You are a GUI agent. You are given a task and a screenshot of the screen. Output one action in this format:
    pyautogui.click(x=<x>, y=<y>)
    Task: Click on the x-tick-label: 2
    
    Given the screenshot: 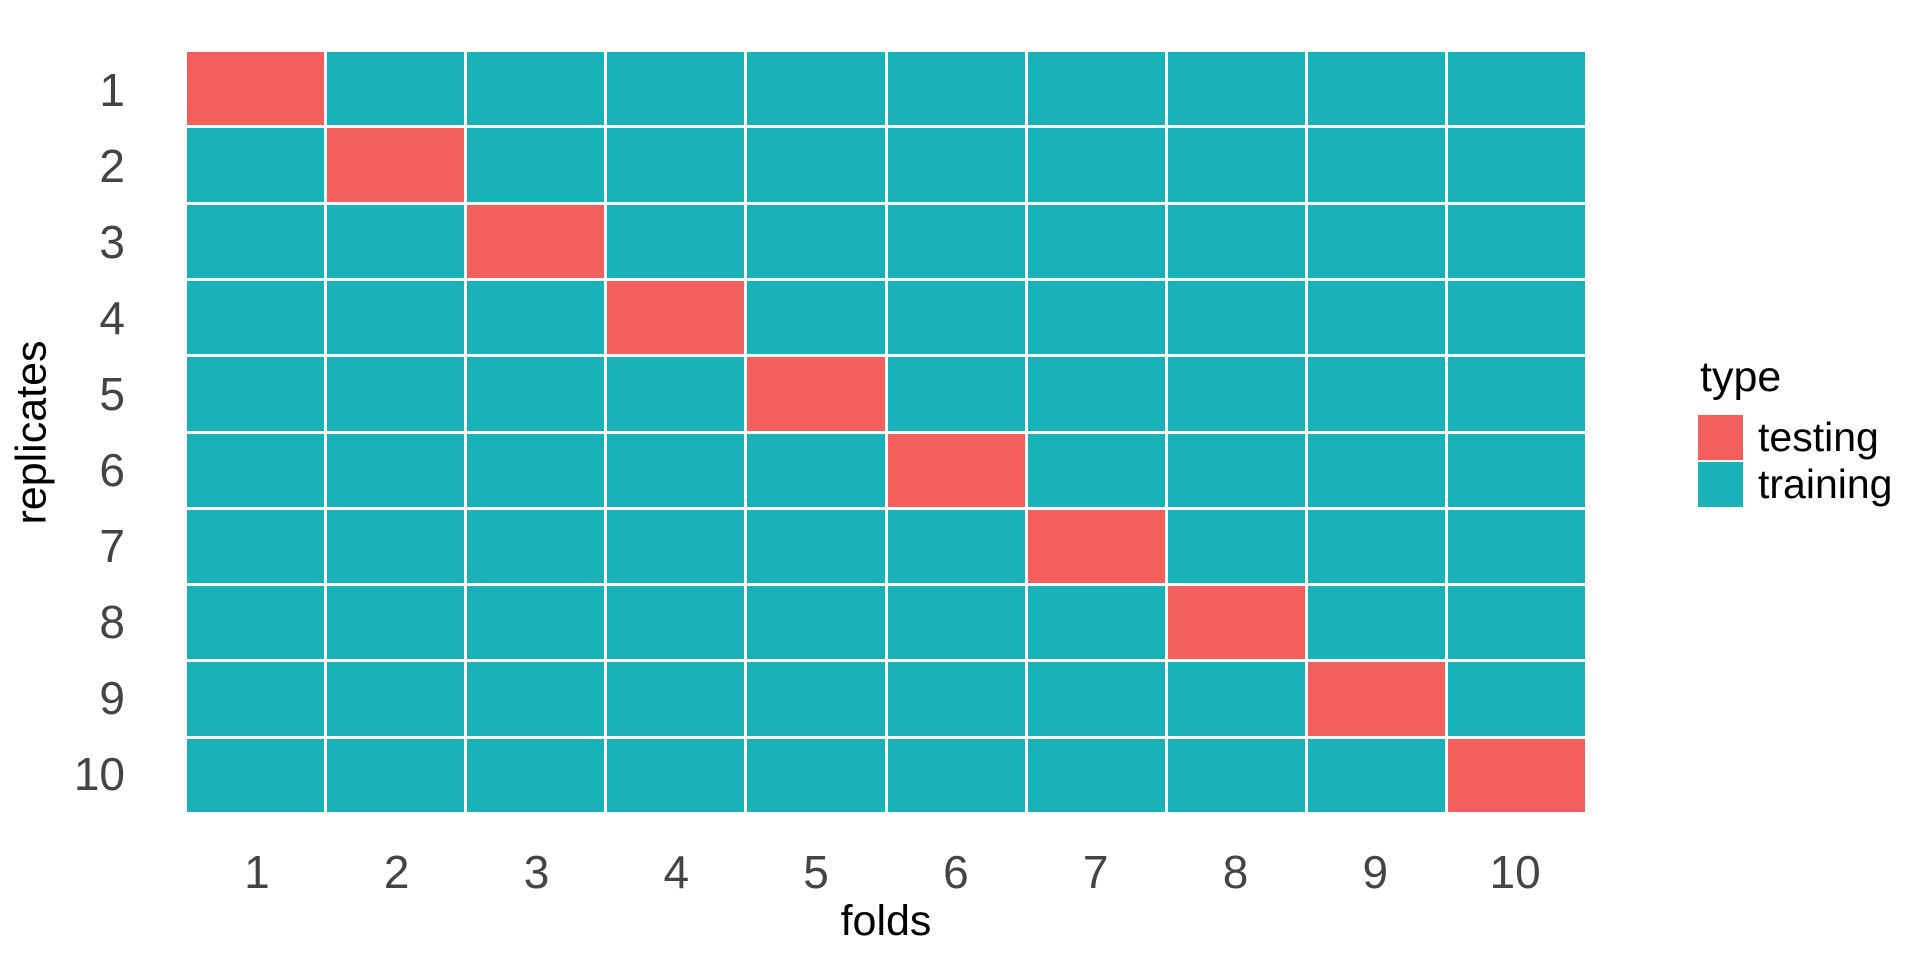 What is the action you would take?
    pyautogui.click(x=396, y=872)
    